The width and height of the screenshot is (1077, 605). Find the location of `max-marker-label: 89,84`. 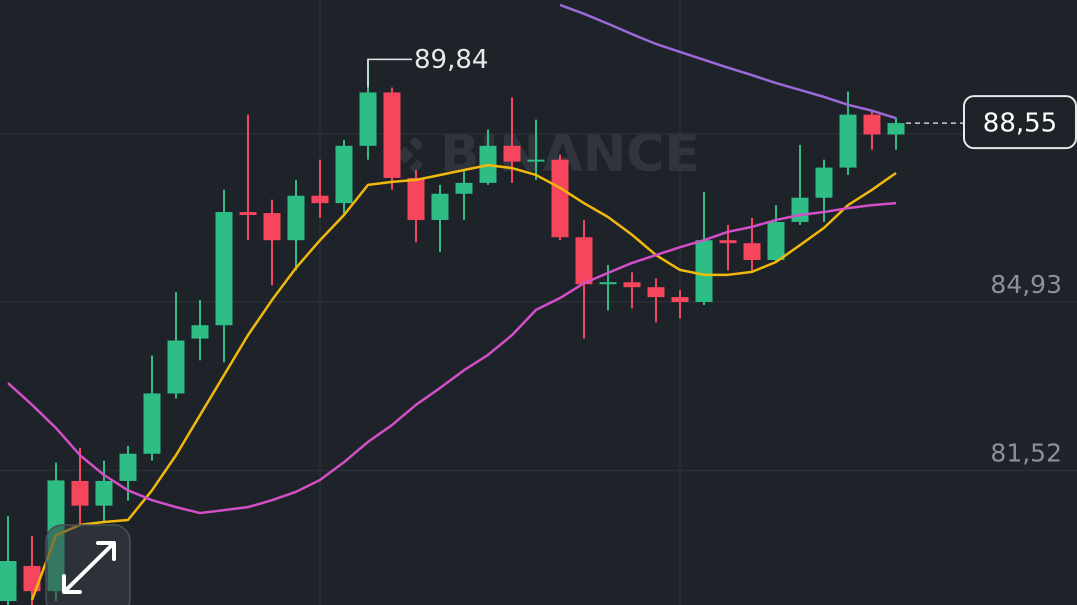

max-marker-label: 89,84 is located at coordinates (451, 60).